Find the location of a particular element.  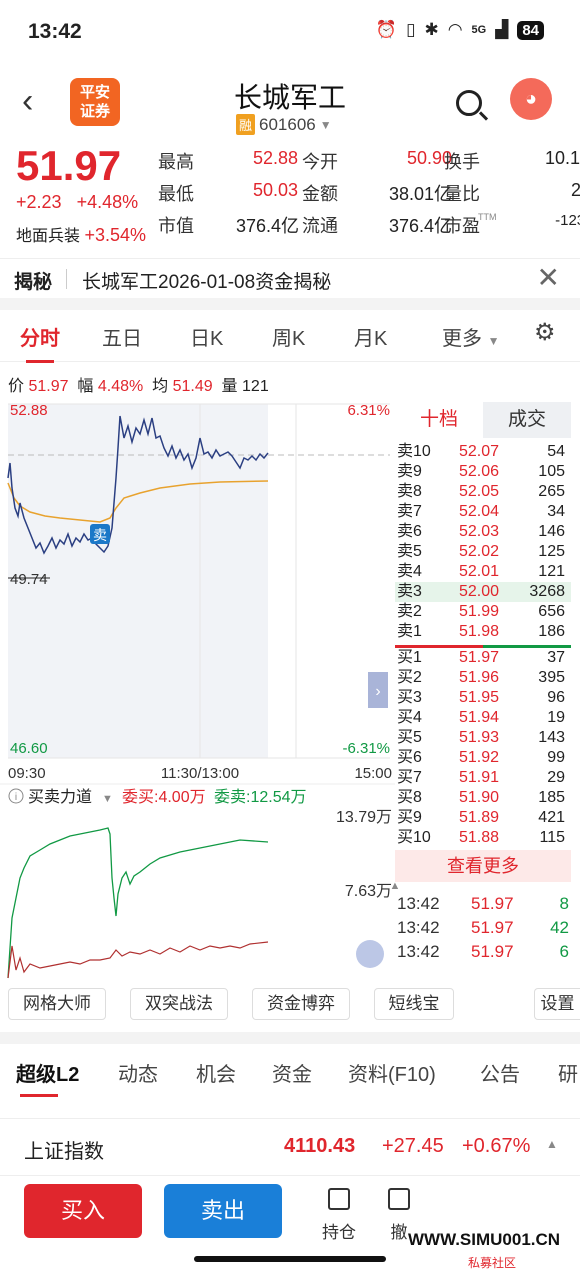

order-level-row: 买2 51.96 395 is located at coordinates (483, 678).